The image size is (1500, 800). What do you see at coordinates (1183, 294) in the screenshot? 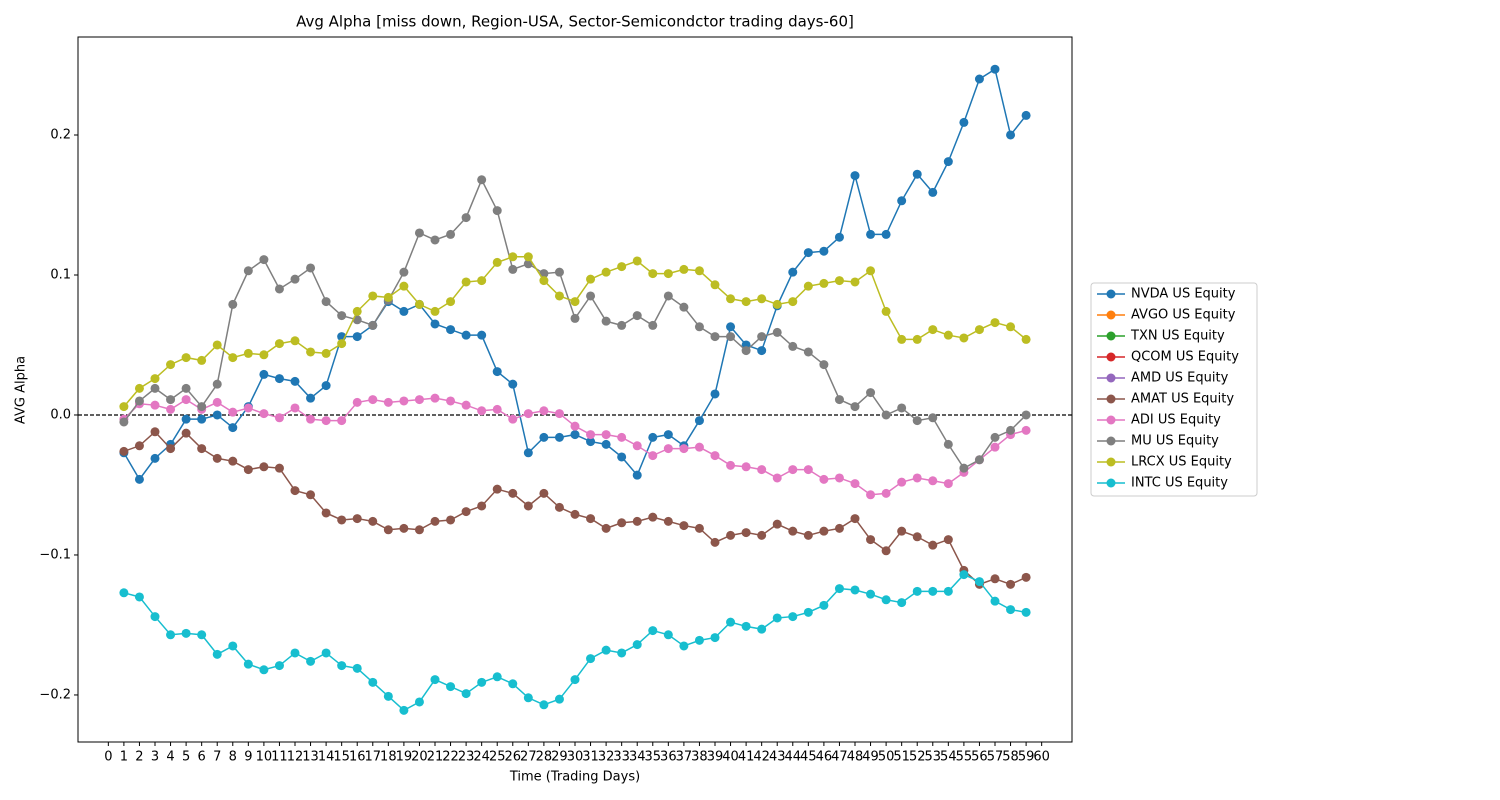
I see `legend-label: NVDA US Equity` at bounding box center [1183, 294].